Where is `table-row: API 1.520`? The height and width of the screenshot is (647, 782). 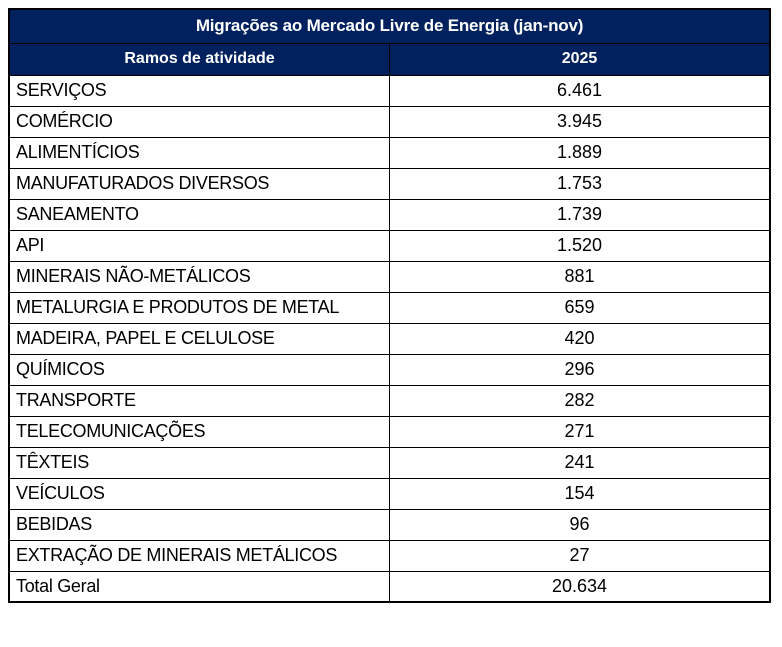 table-row: API 1.520 is located at coordinates (389, 245).